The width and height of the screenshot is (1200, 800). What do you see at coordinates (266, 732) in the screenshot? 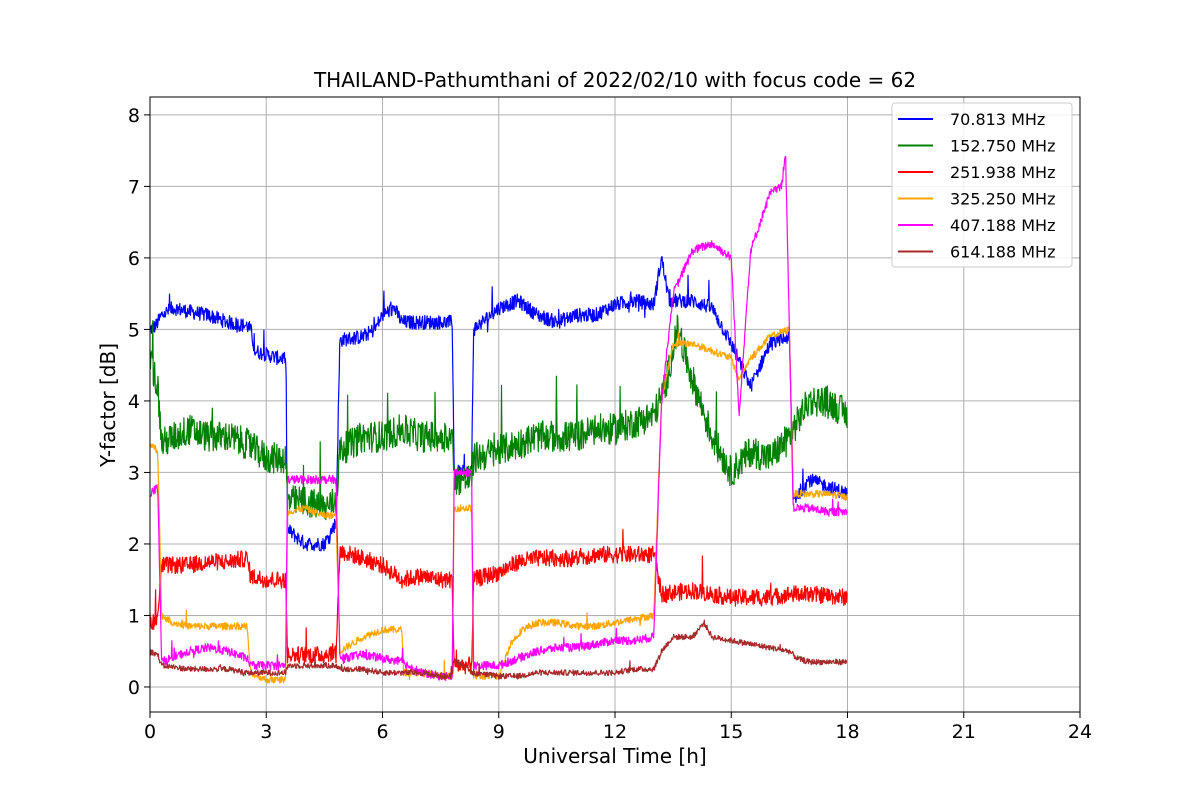
I see `x-tick-label: 3` at bounding box center [266, 732].